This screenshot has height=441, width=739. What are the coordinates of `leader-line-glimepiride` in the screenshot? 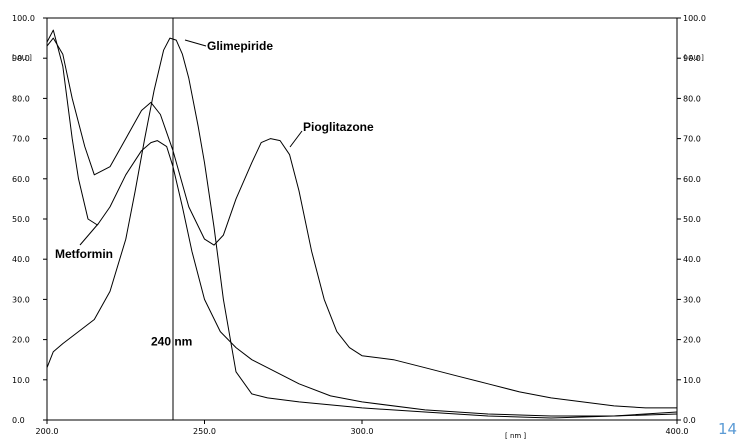 It's located at (195, 43).